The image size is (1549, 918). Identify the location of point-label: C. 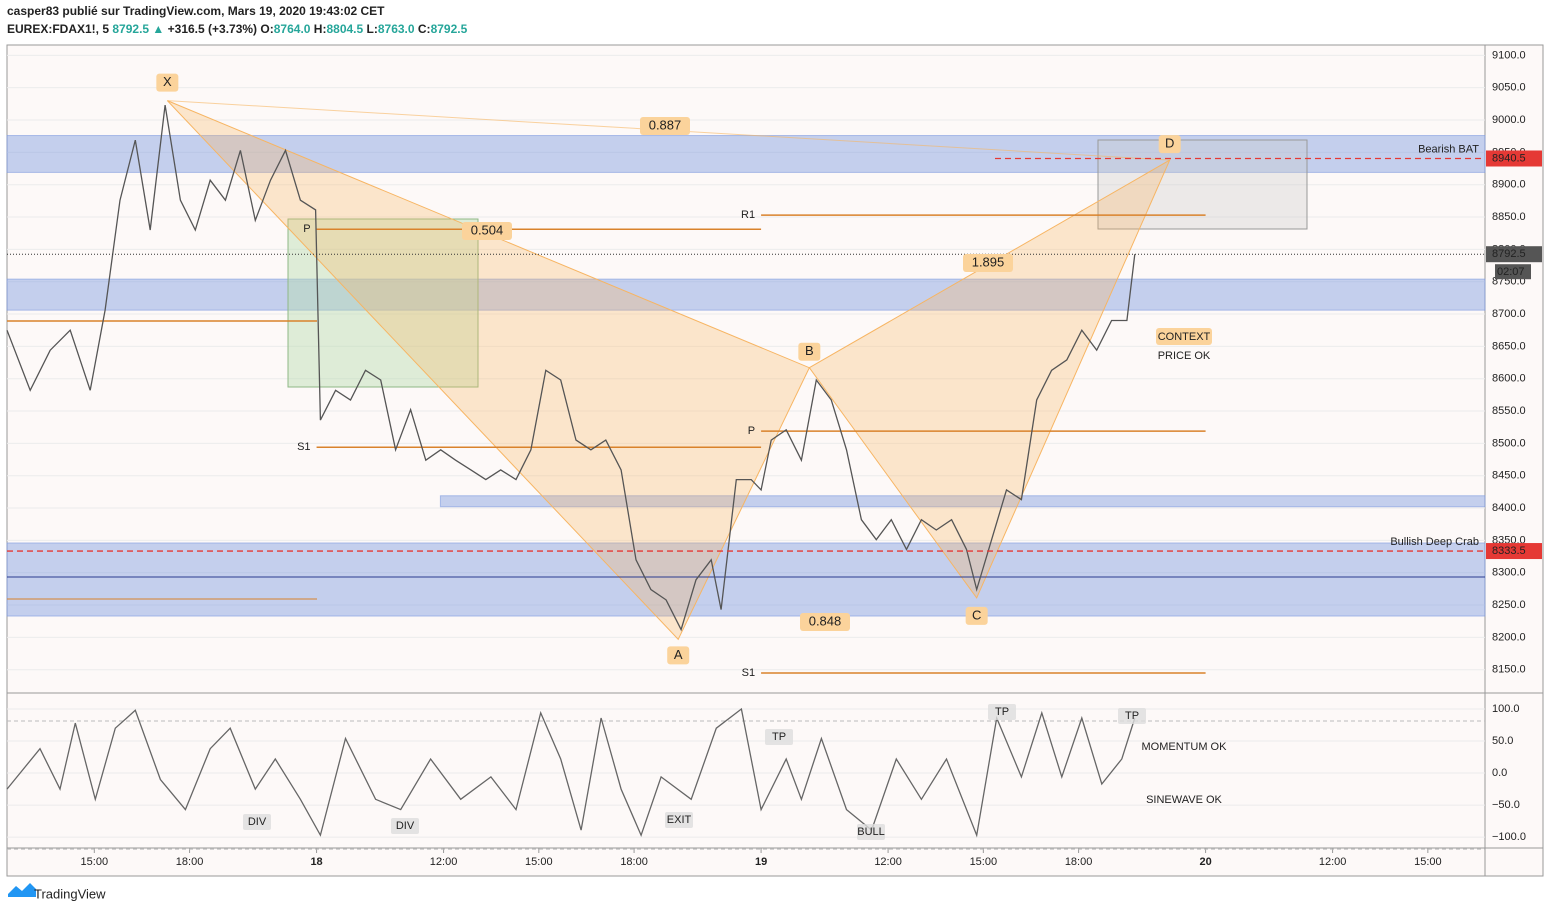
(976, 614).